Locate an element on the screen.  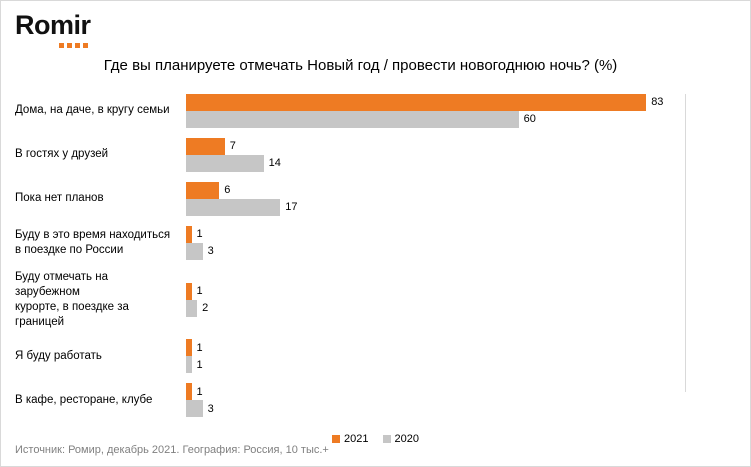
bar-line-2020: 1 is located at coordinates (435, 365).